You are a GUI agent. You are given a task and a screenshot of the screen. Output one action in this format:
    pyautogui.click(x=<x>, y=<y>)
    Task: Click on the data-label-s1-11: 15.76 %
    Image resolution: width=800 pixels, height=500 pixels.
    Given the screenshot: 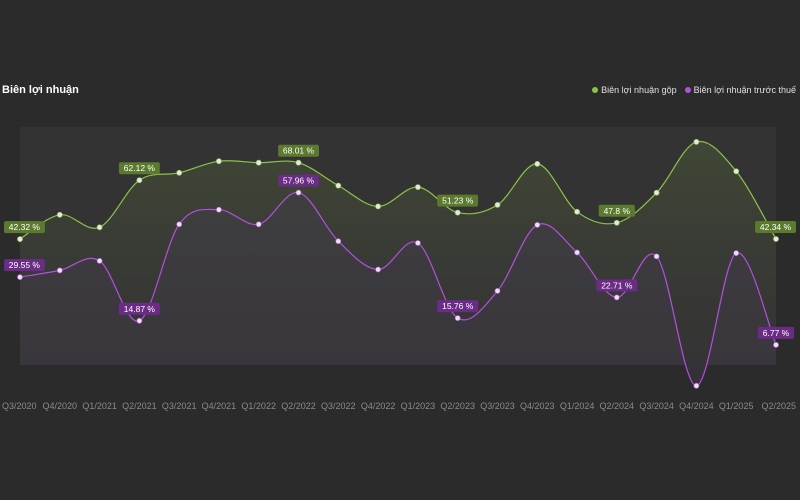 What is the action you would take?
    pyautogui.click(x=458, y=306)
    